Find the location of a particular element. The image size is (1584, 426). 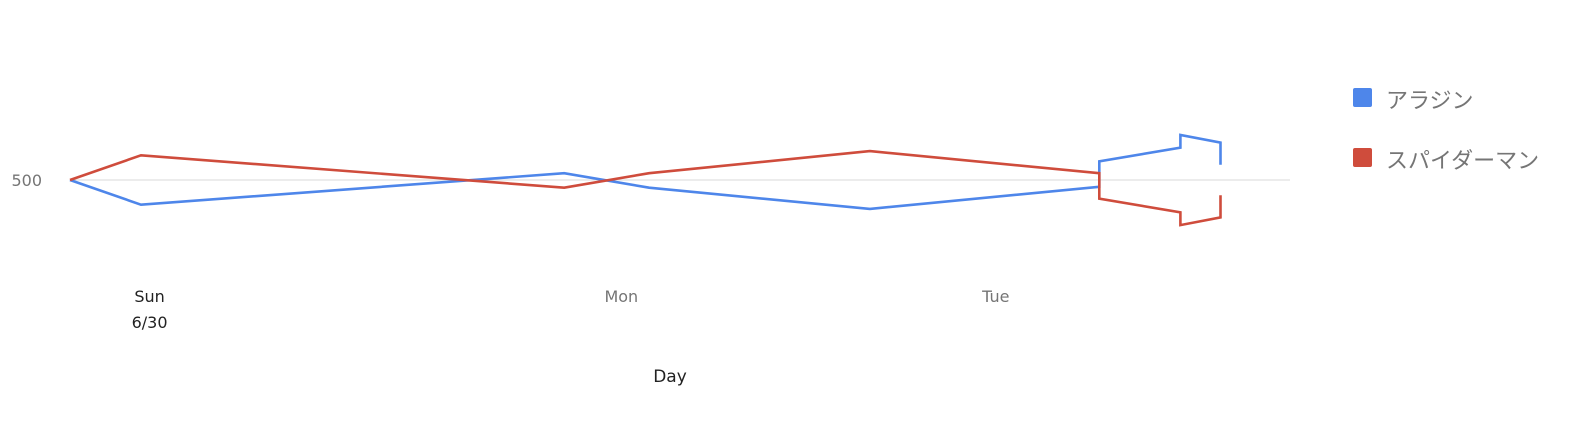

x-tick-label: Tue is located at coordinates (995, 296).